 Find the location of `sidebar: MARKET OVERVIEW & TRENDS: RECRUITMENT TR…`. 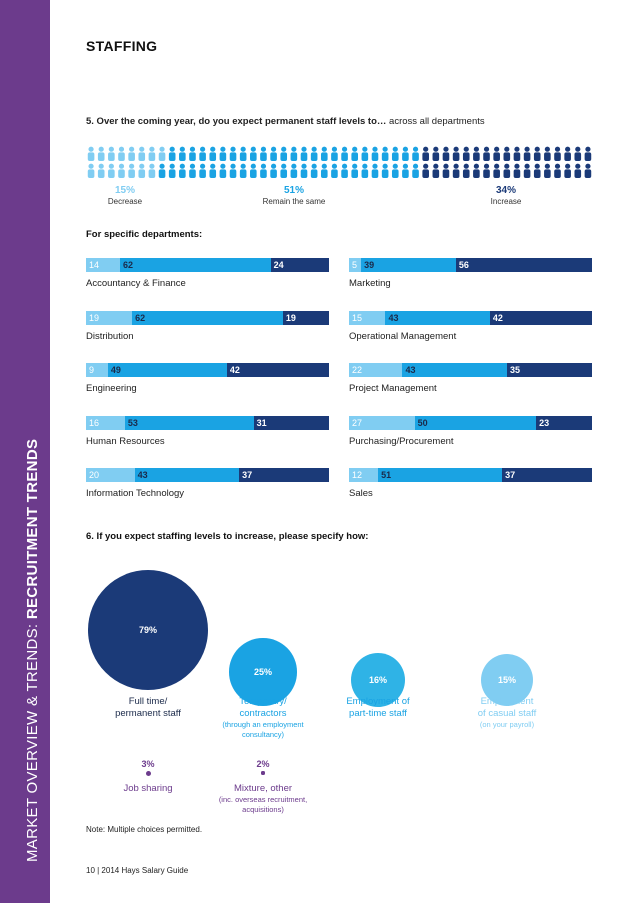

sidebar: MARKET OVERVIEW & TRENDS: RECRUITMENT TR… is located at coordinates (25, 451).